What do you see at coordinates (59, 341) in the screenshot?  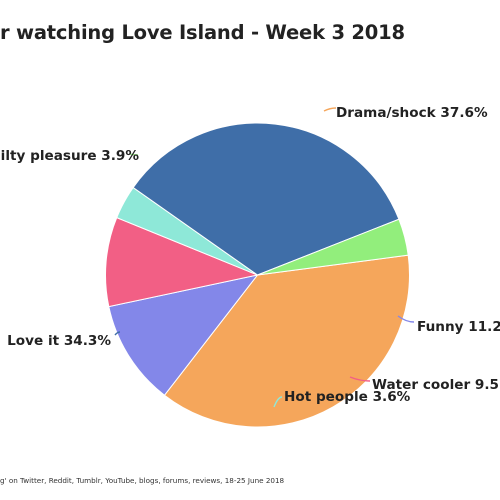 I see `slice-label-5: Love it 34.3%` at bounding box center [59, 341].